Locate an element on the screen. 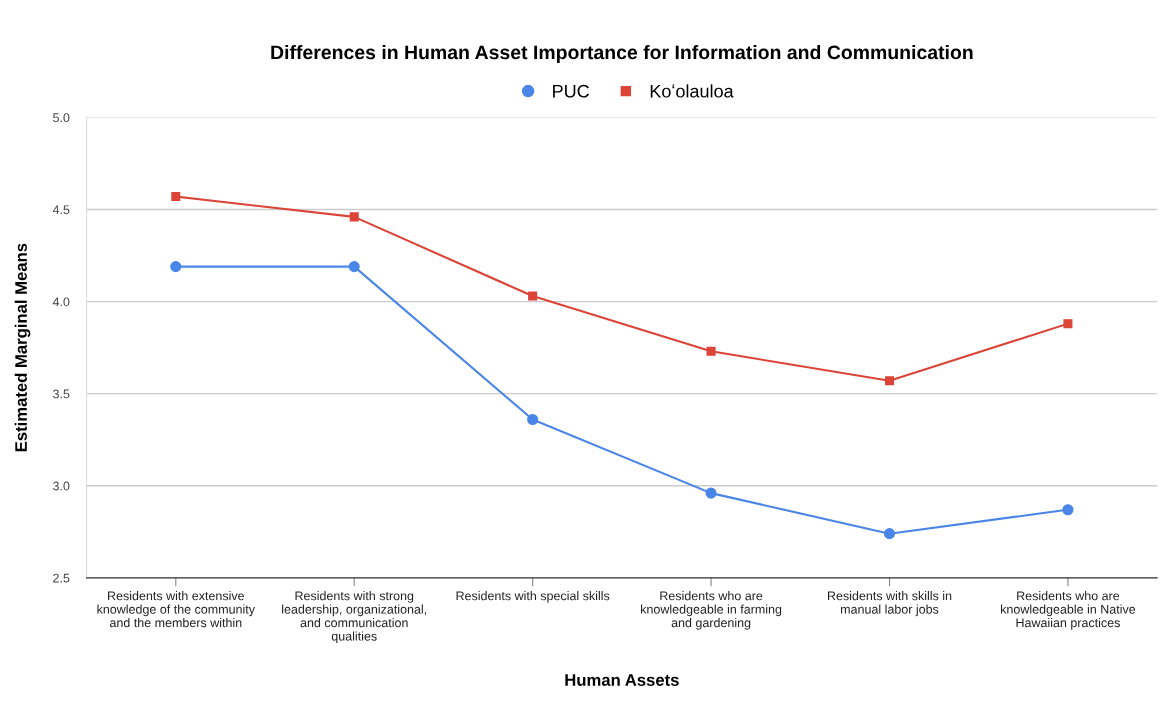  y-tick-label: 4.5 is located at coordinates (61, 210).